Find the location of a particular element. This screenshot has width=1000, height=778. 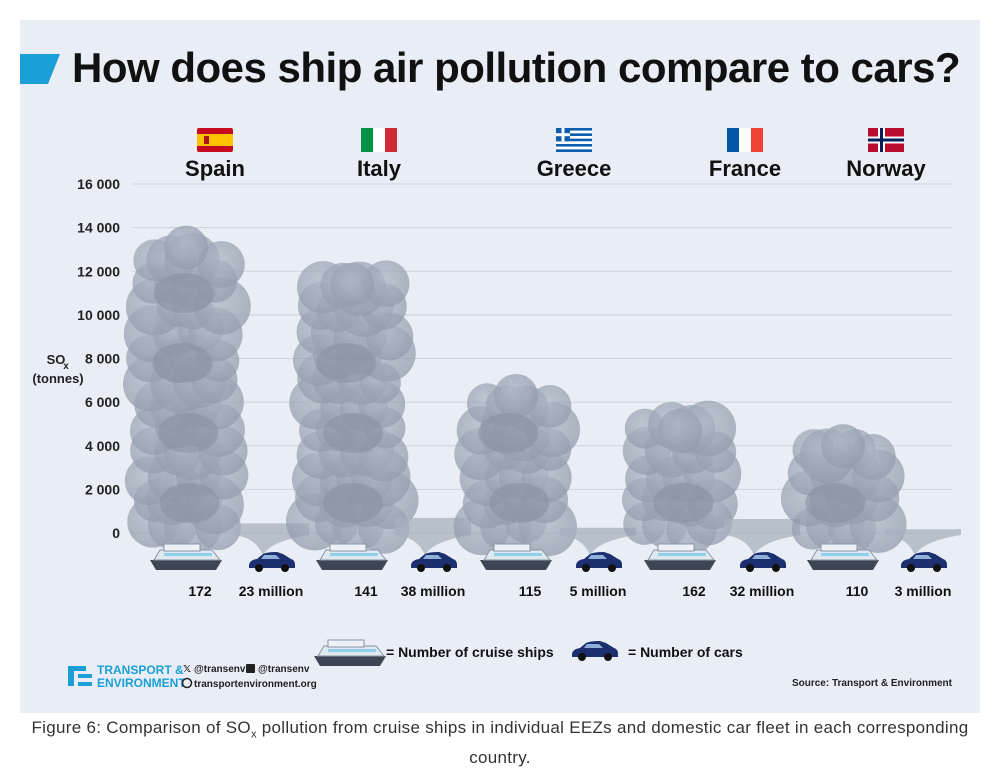

y-axis-label: SO is located at coordinates (56, 359).